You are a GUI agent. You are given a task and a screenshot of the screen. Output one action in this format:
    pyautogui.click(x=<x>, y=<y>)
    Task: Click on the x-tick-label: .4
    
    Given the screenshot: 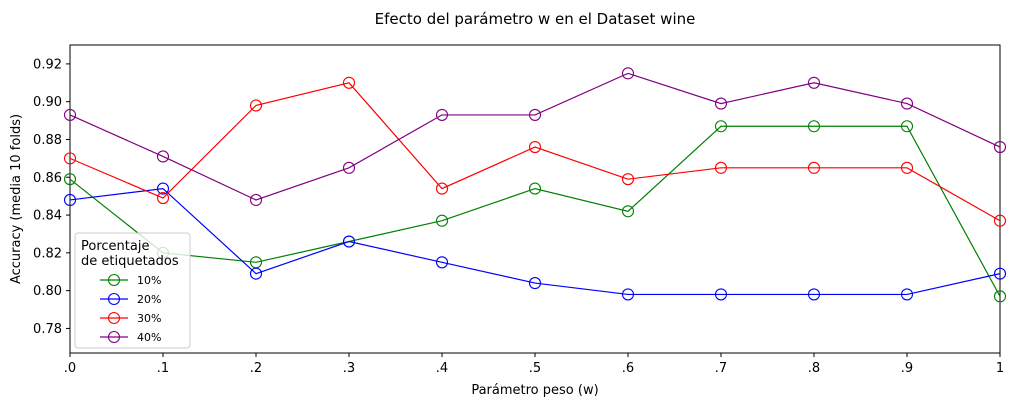 What is the action you would take?
    pyautogui.click(x=442, y=368)
    